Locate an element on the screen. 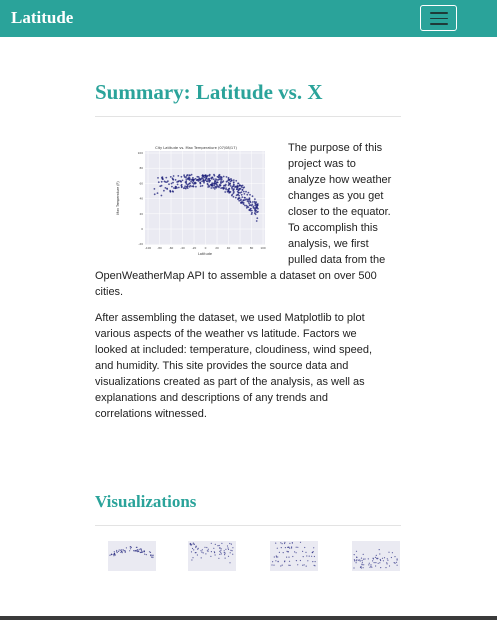 This screenshot has width=497, height=620. plot-y-tick-label: 20 is located at coordinates (141, 214).